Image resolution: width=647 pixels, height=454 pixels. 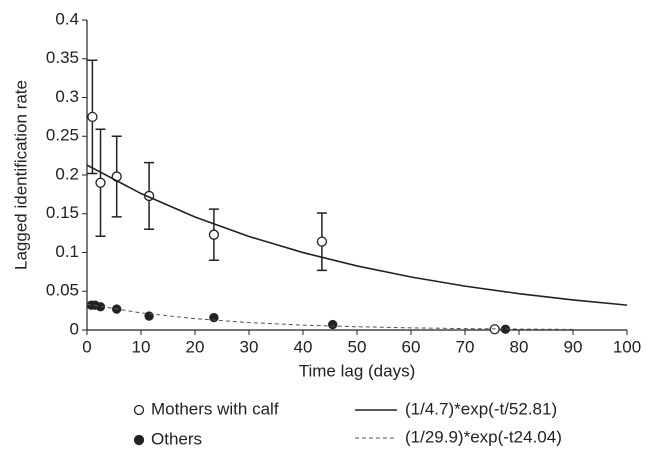 I want to click on x-tick-label: 60, so click(x=411, y=346).